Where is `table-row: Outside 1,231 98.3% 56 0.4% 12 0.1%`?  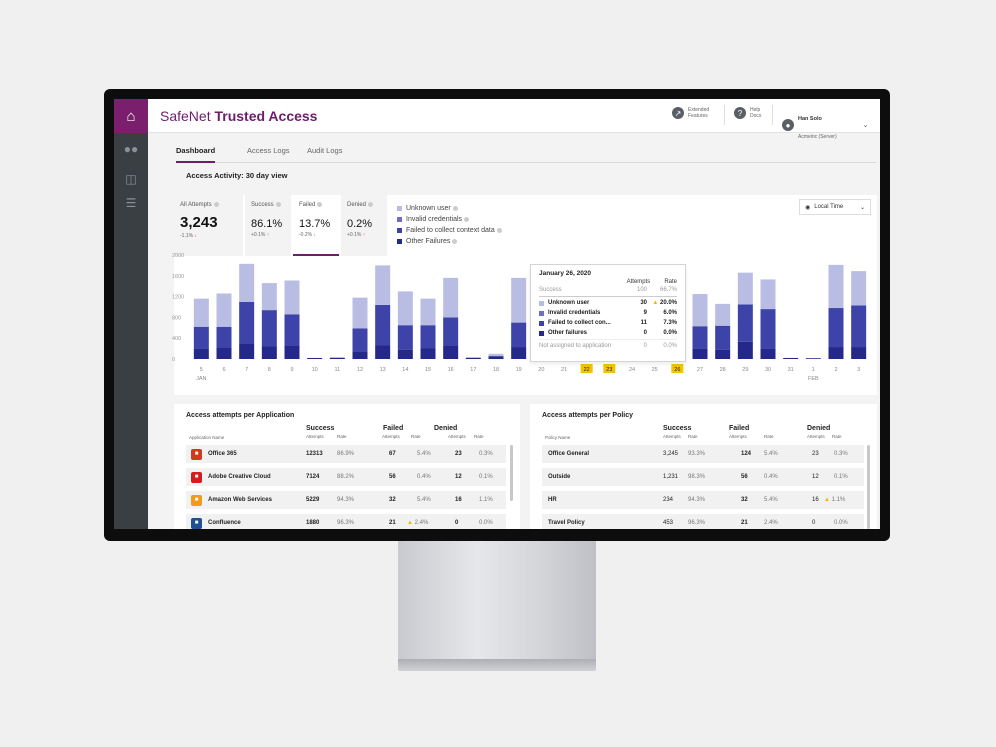
table-row: Outside 1,231 98.3% 56 0.4% 12 0.1% is located at coordinates (703, 477).